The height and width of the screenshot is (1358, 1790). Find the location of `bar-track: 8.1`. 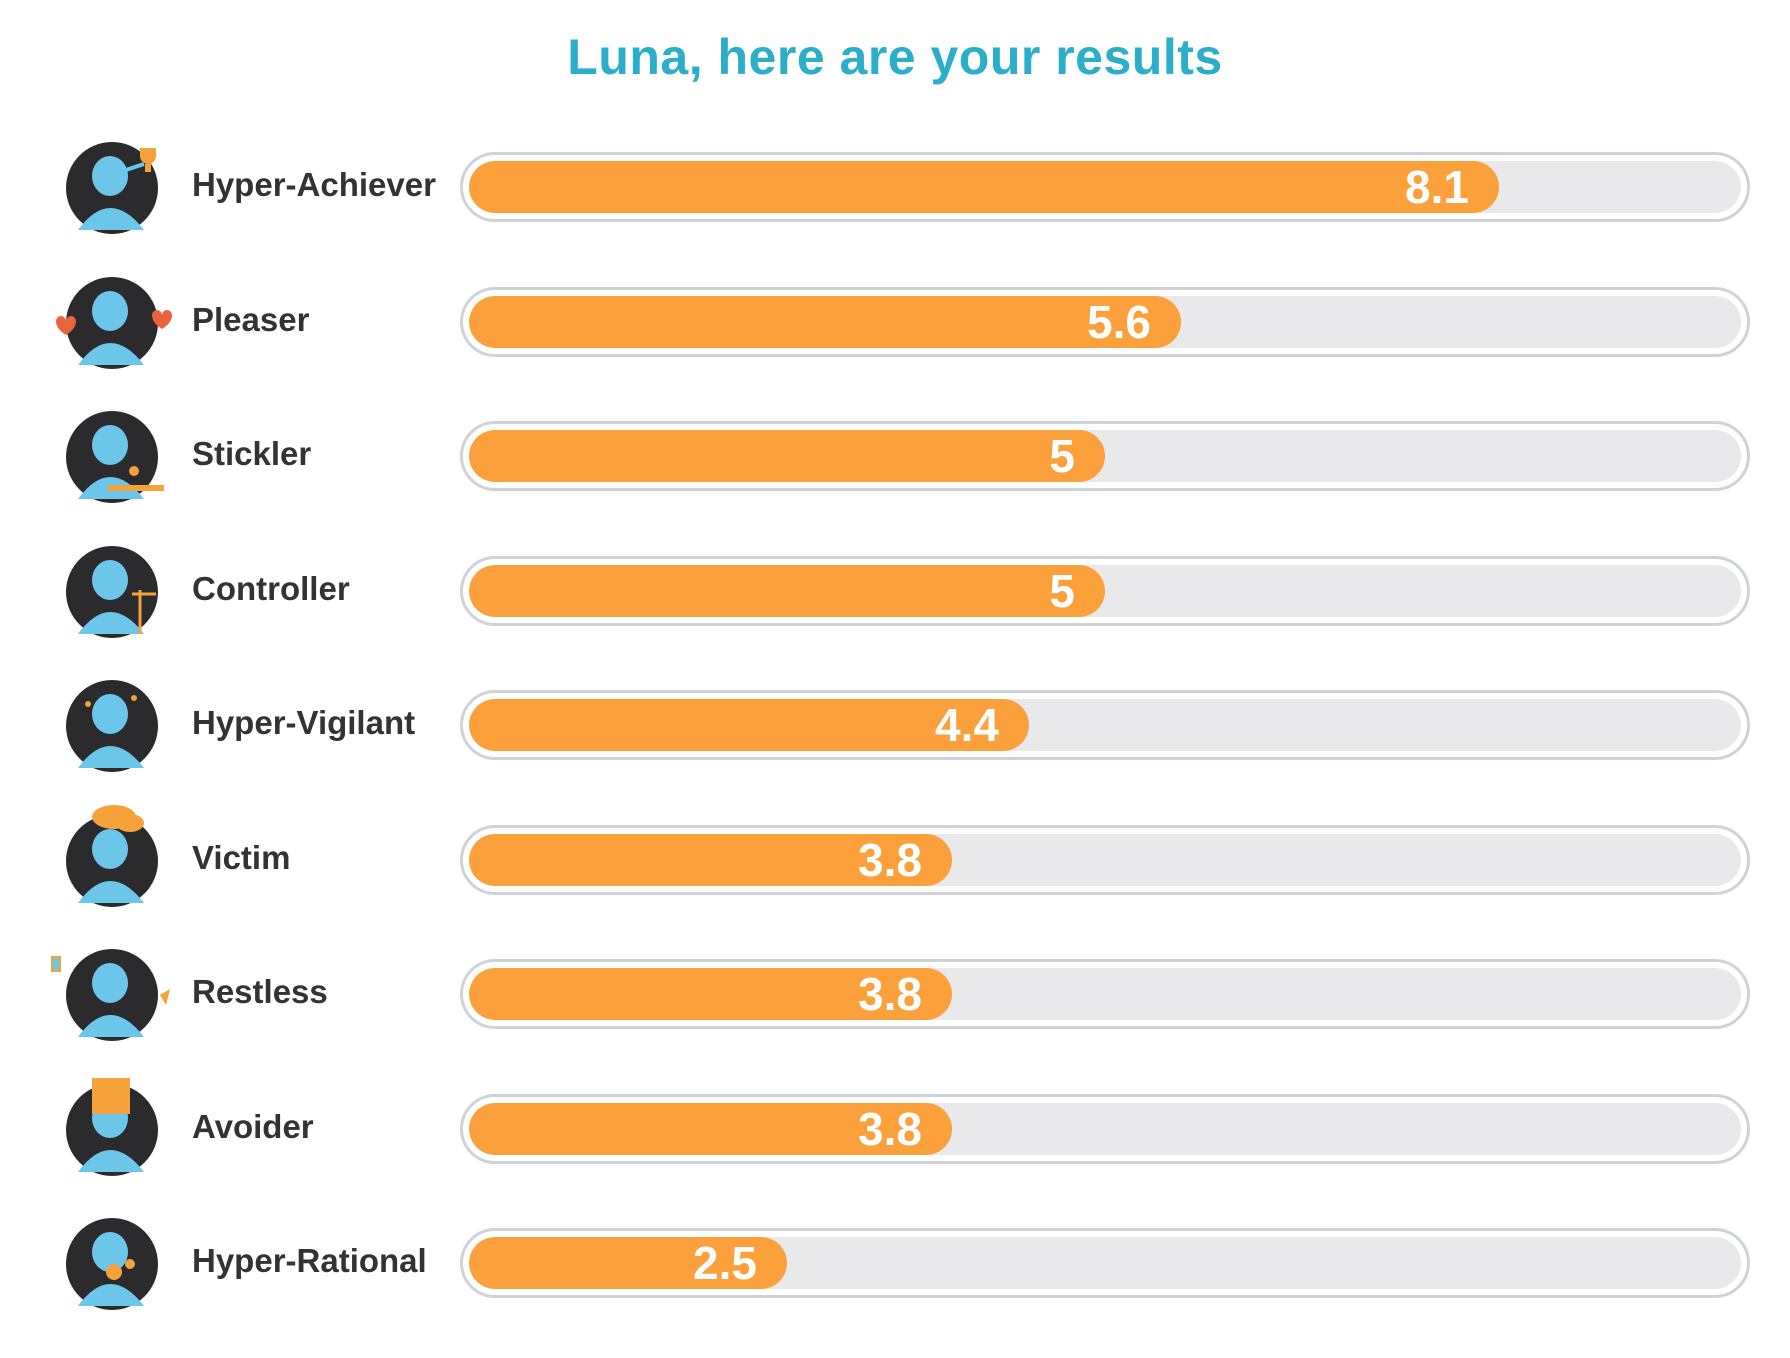

bar-track: 8.1 is located at coordinates (1105, 187).